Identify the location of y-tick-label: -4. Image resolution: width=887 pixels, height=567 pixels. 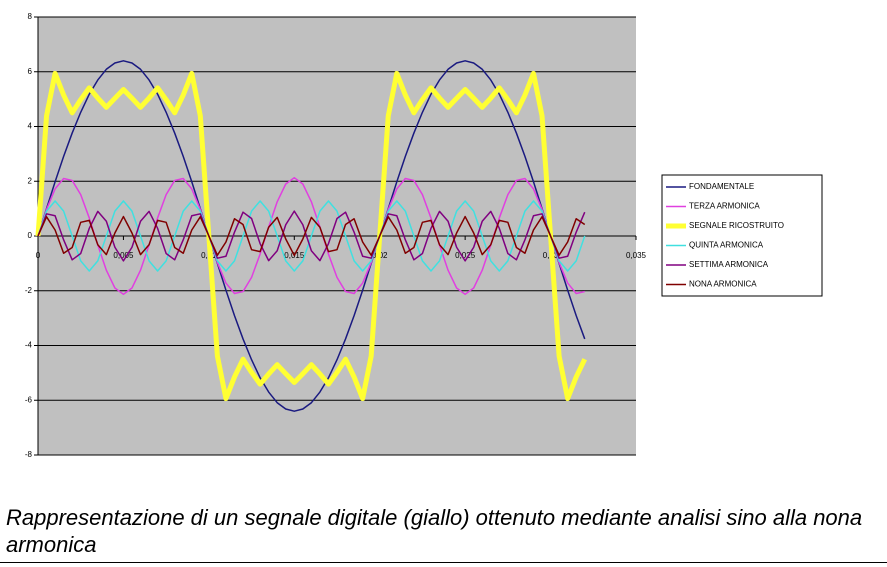
(29, 345).